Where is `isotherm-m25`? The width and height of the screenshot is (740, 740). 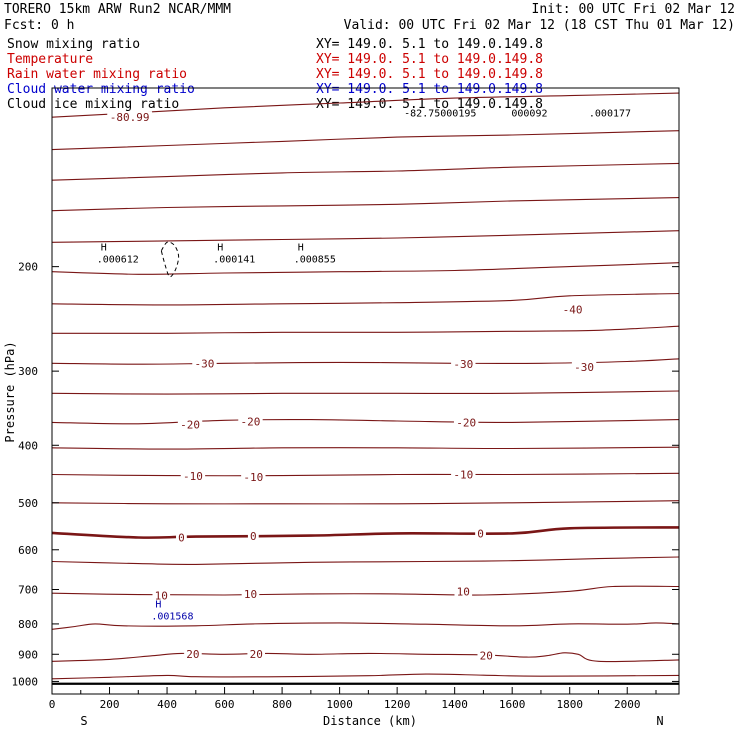
isotherm-m25 is located at coordinates (365, 392).